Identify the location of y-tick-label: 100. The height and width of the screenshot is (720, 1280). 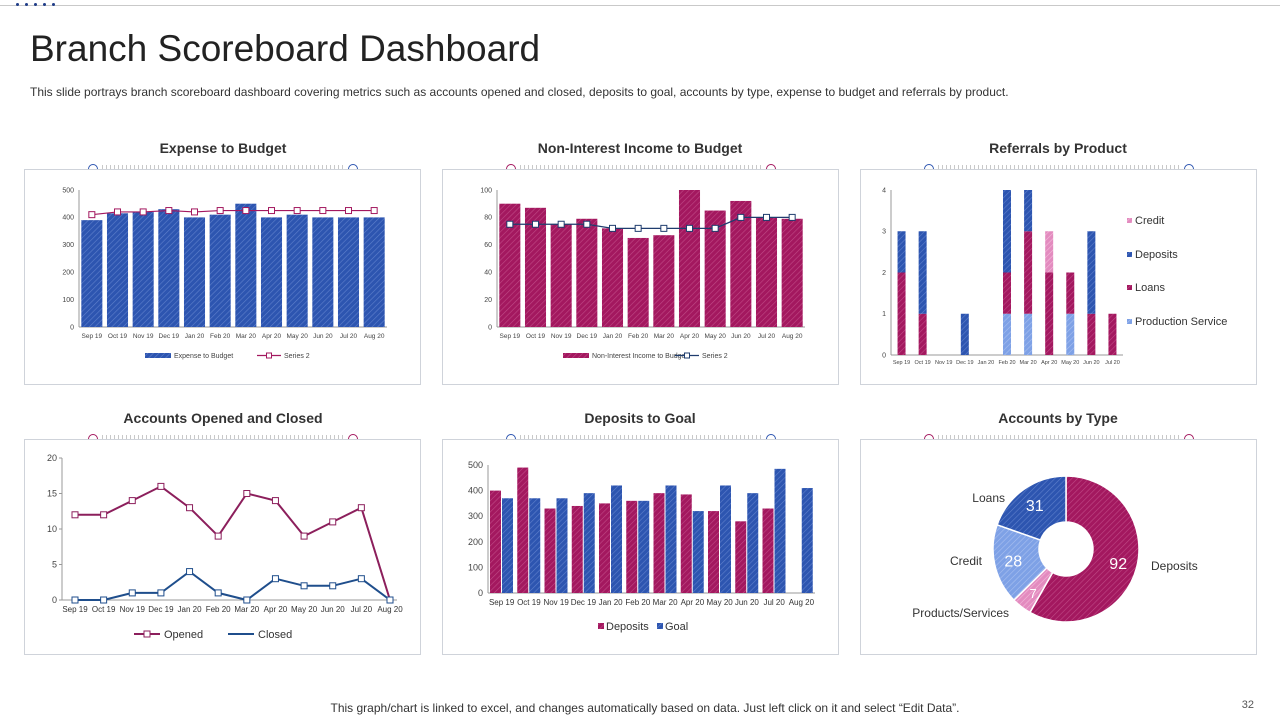
(475, 567).